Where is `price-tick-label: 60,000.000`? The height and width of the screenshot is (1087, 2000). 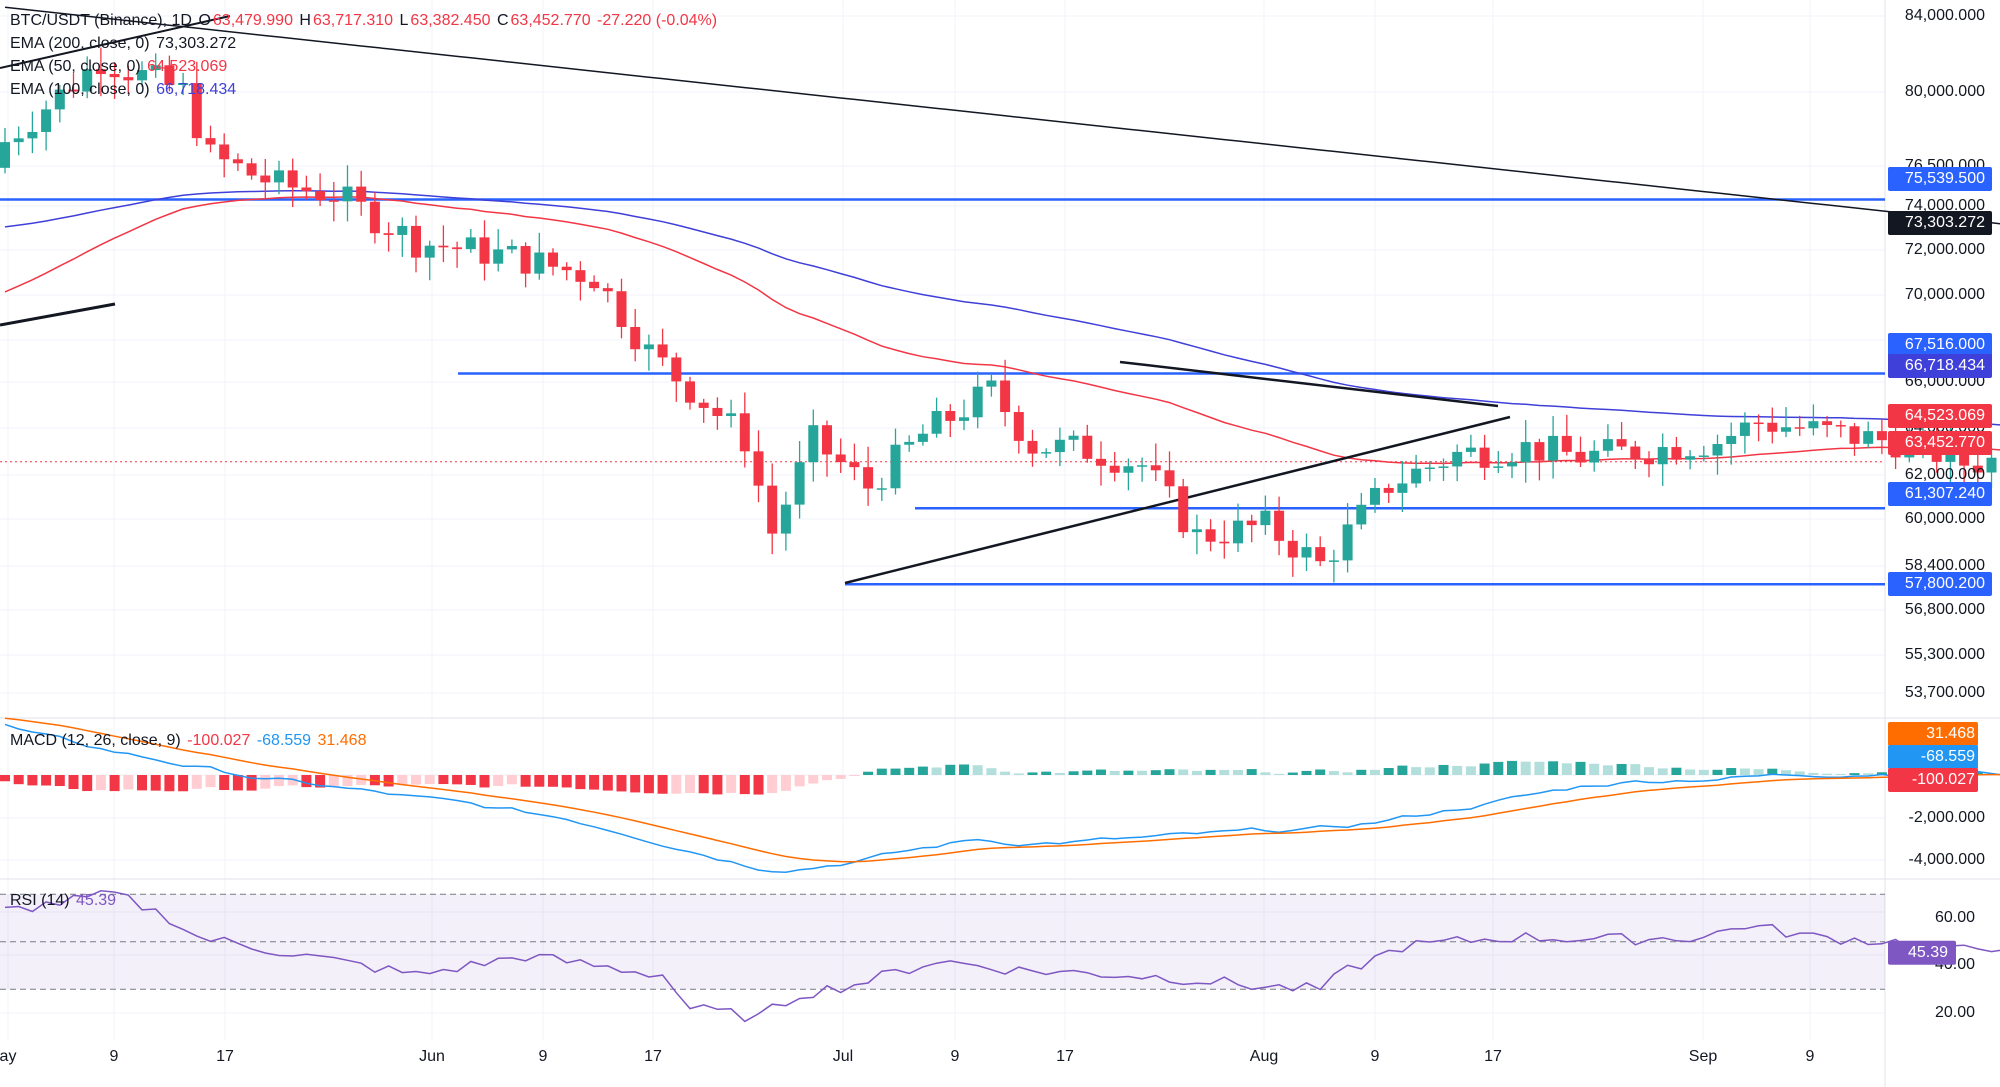
price-tick-label: 60,000.000 is located at coordinates (1945, 518).